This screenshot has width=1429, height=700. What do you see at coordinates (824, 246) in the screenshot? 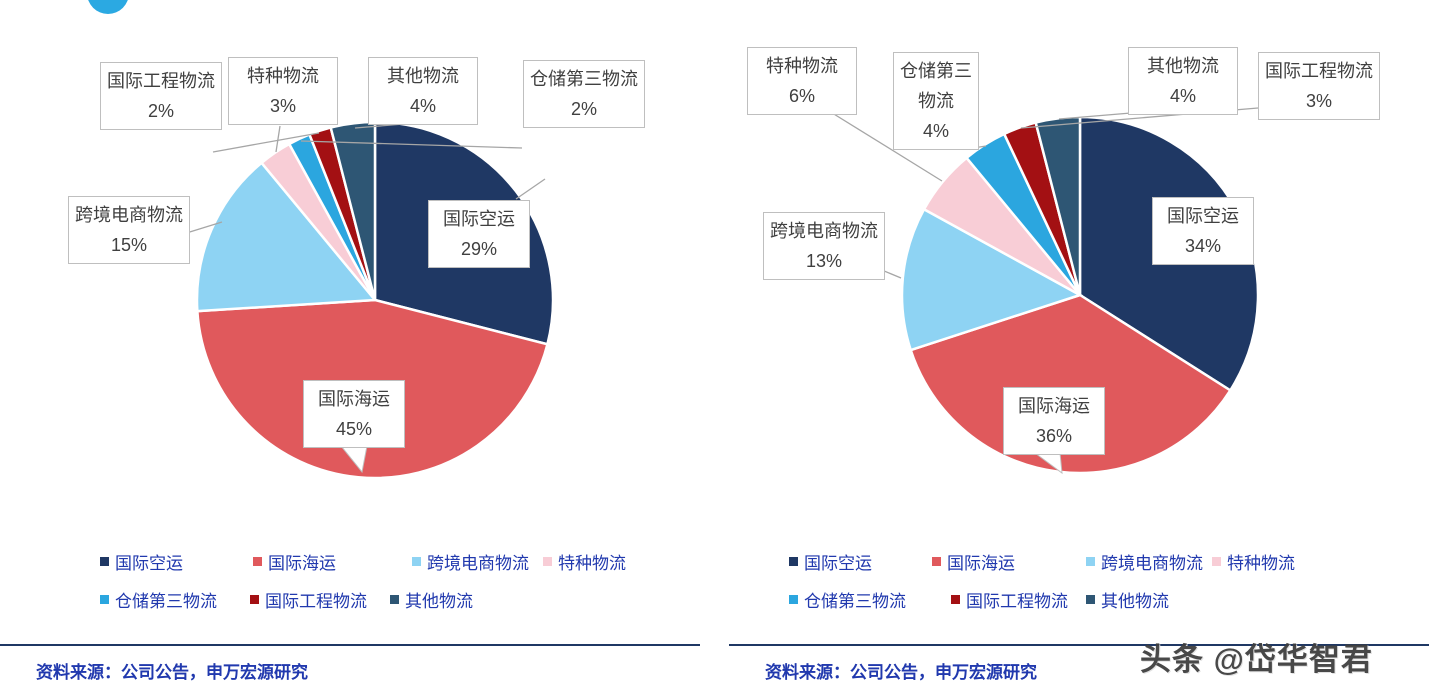
I see `pie-label-crossborder: 跨境电商物流 13%` at bounding box center [824, 246].